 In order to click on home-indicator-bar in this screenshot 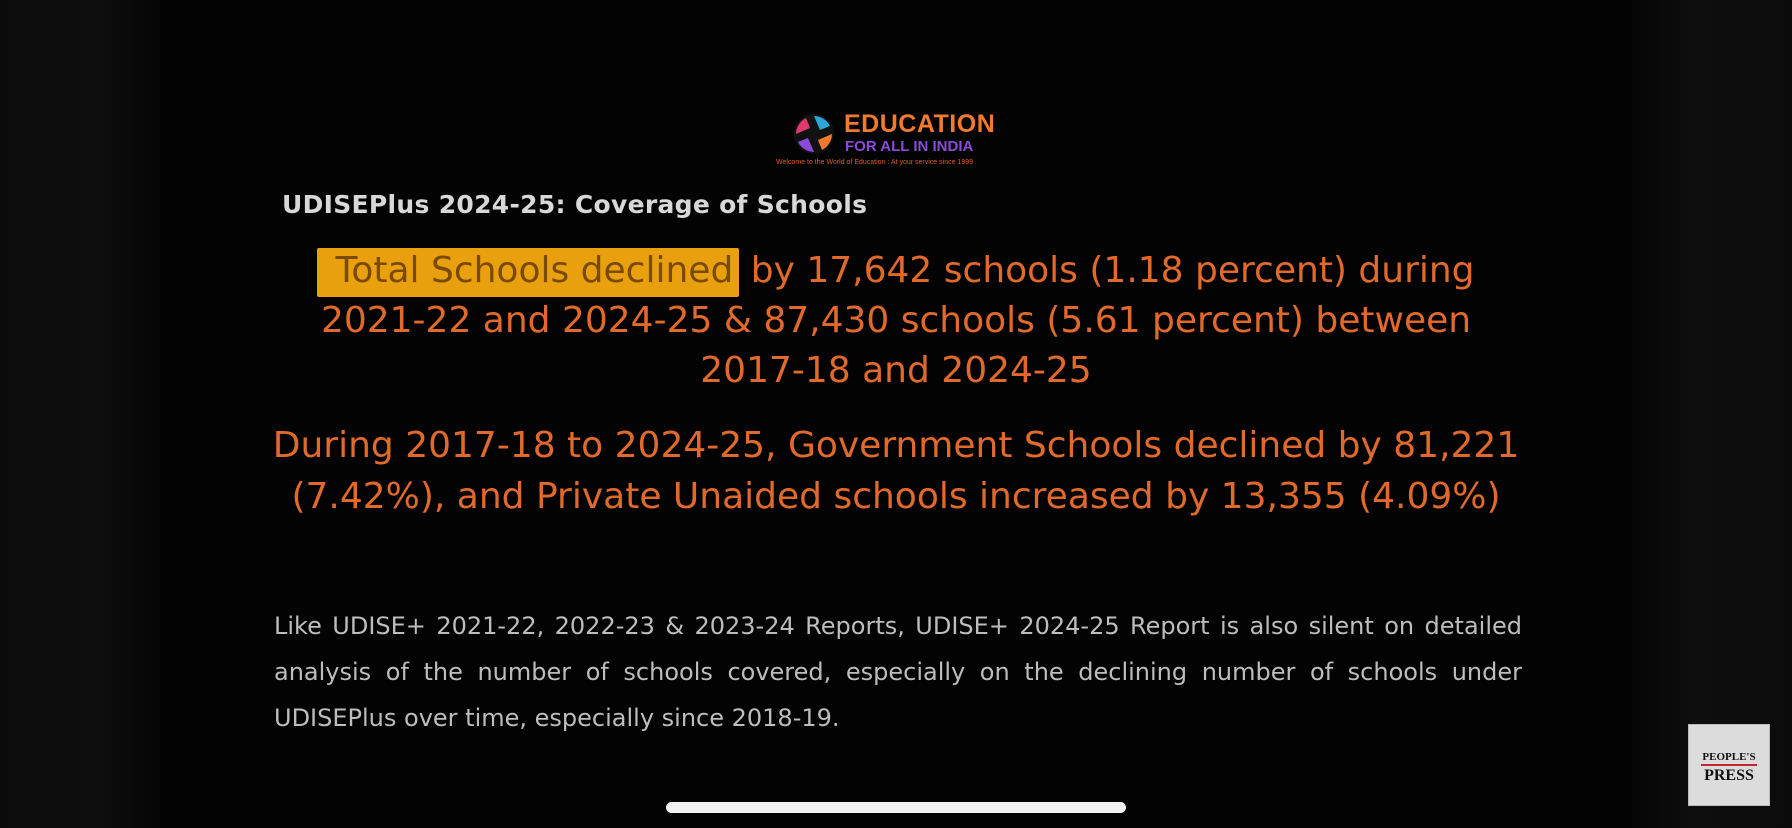, I will do `click(896, 807)`.